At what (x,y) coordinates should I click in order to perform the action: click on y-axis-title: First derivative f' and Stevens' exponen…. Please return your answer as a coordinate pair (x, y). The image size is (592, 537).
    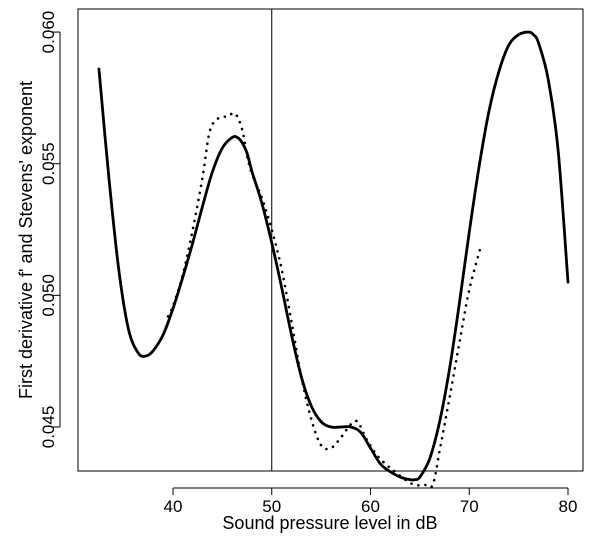
    Looking at the image, I should click on (26, 240).